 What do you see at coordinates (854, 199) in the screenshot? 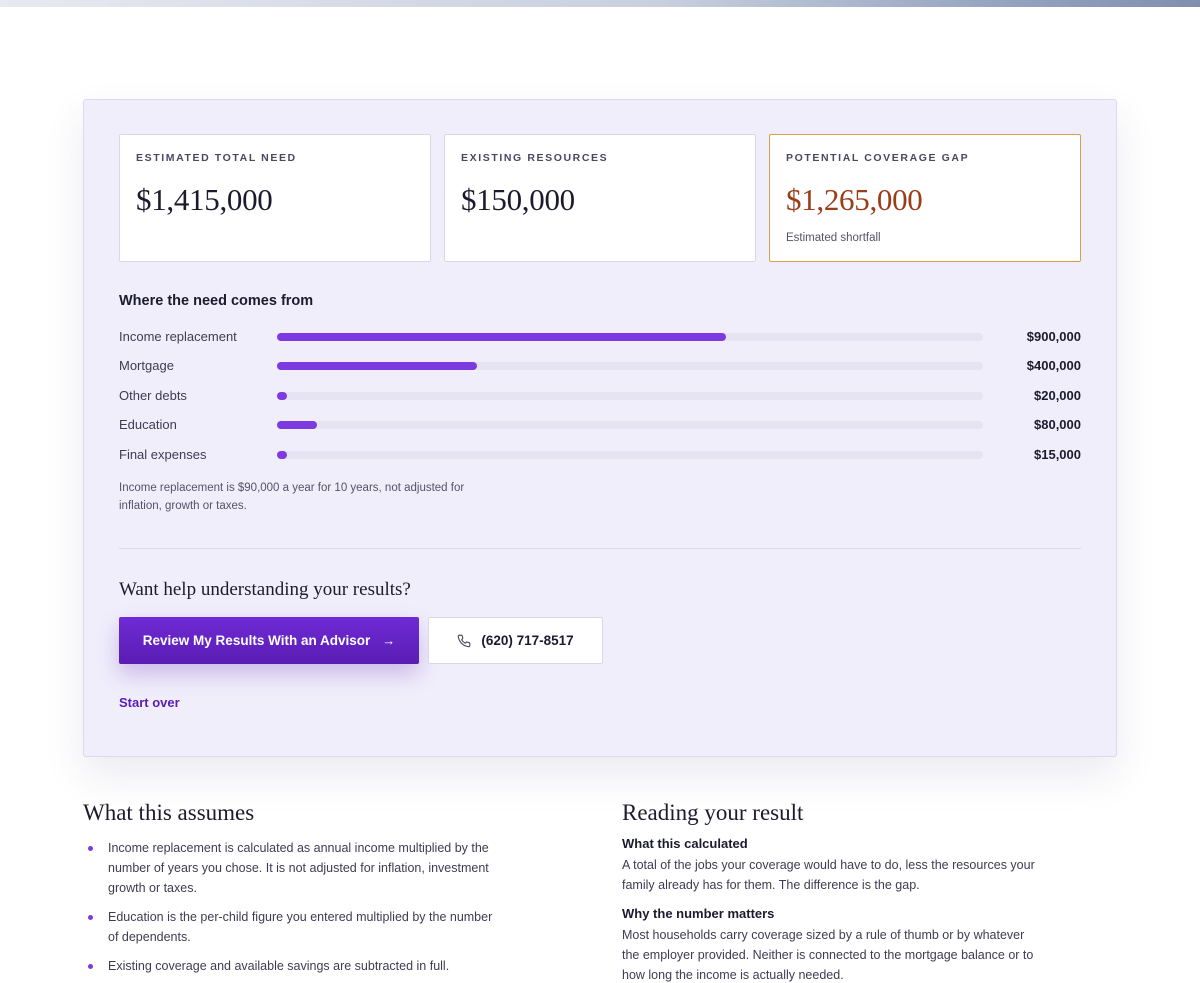
I see `stat-value: $1,265,000` at bounding box center [854, 199].